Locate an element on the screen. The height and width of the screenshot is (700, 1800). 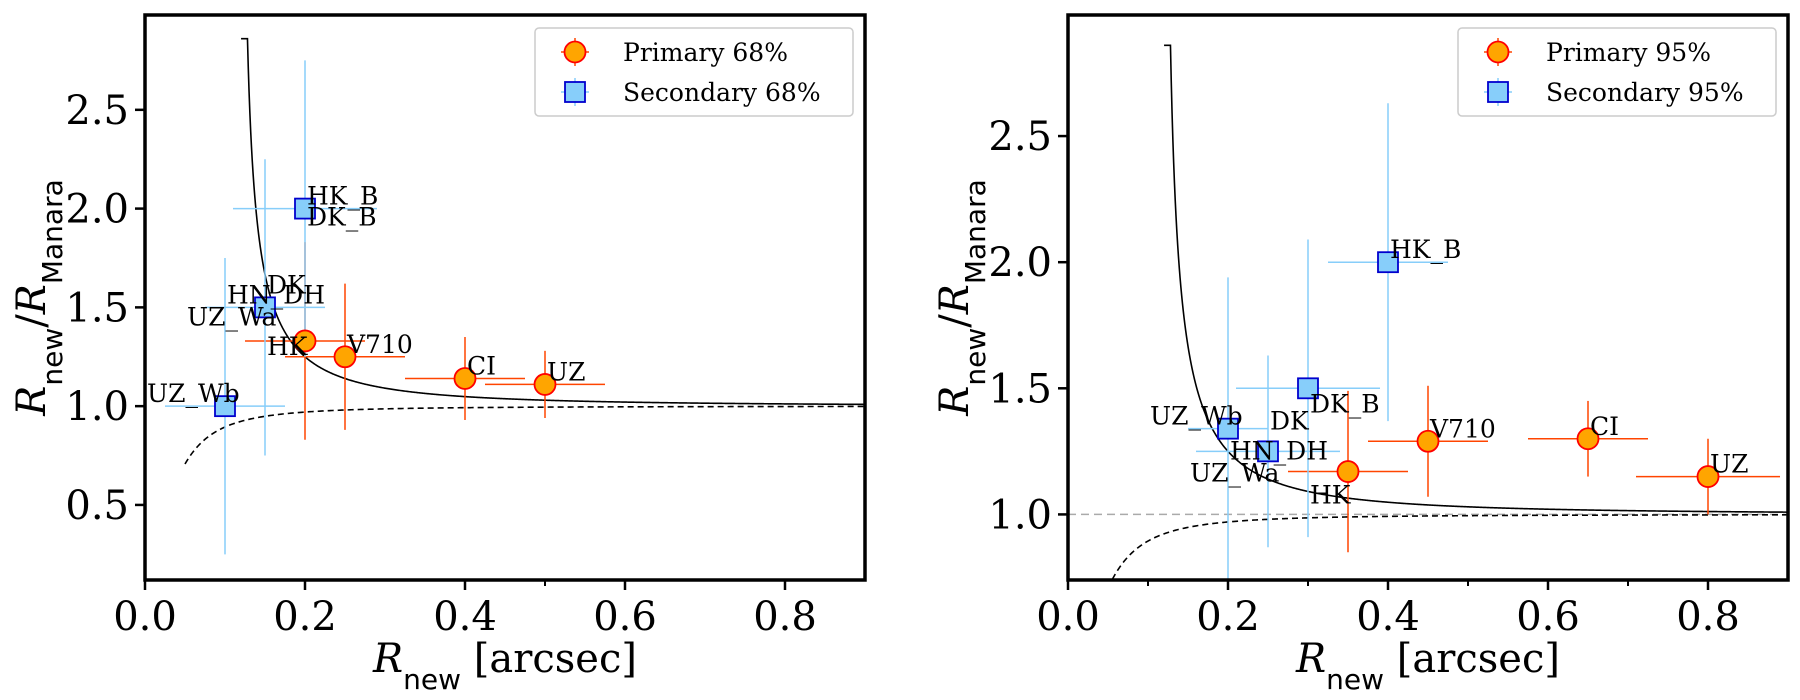
legend-label: Secondary 95% is located at coordinates (1645, 92).